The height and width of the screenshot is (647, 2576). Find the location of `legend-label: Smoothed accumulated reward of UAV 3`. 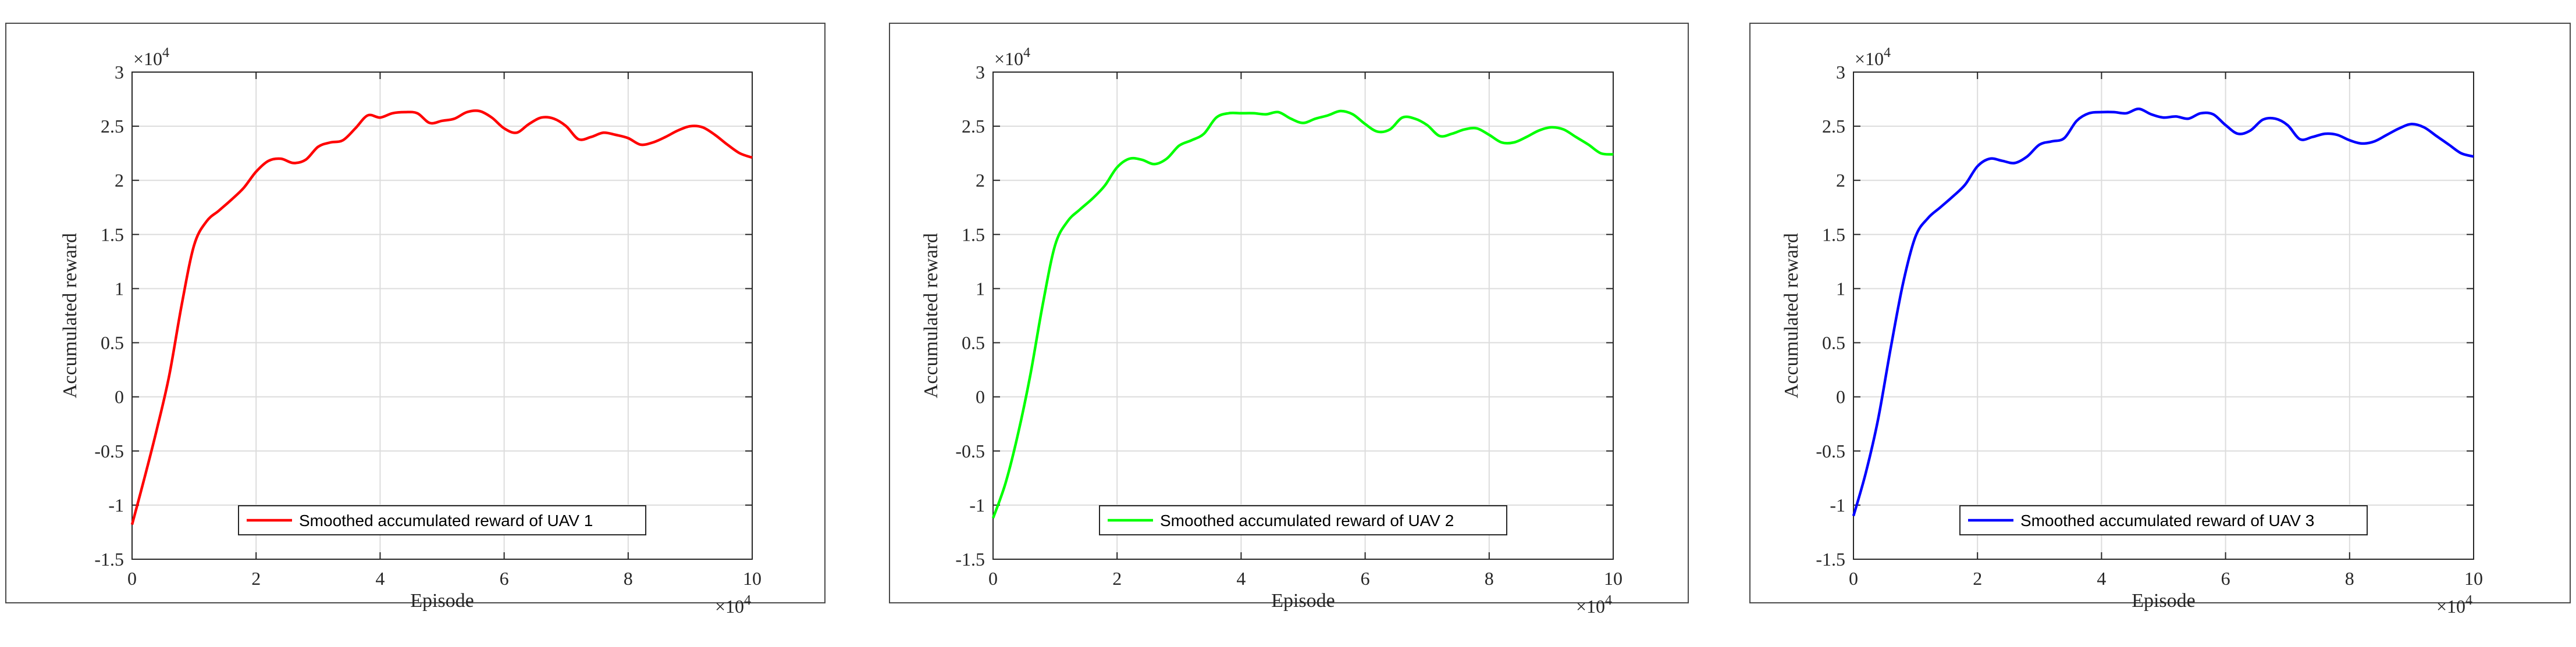

legend-label: Smoothed accumulated reward of UAV 3 is located at coordinates (2167, 521).